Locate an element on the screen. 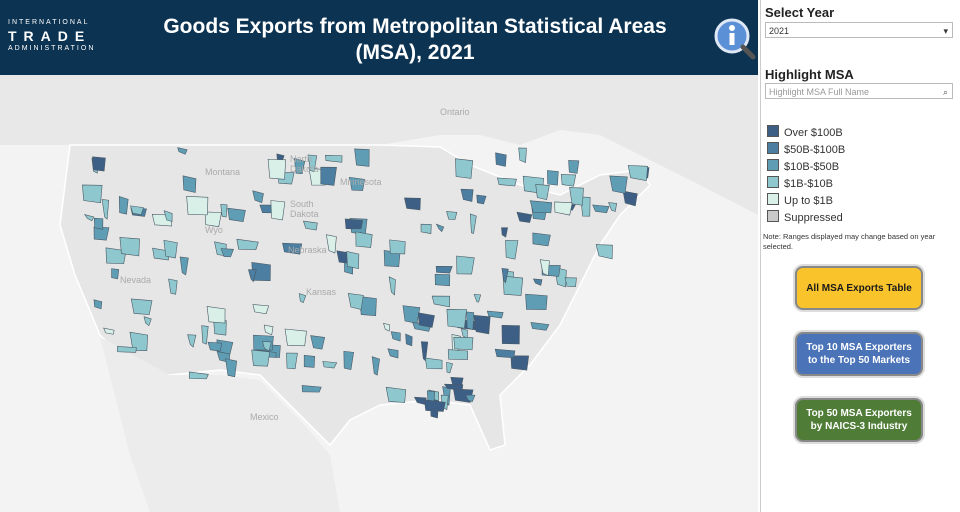 This screenshot has width=960, height=512. year-dropdown: 2021 ▾ is located at coordinates (859, 30).